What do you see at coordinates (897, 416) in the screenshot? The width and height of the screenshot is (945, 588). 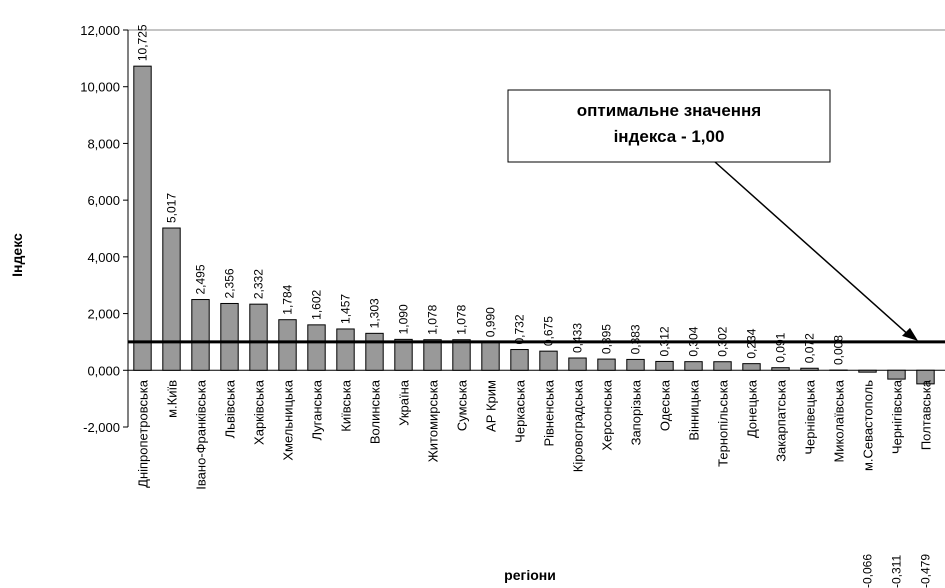 I see `x-tick-label: Чернігівська` at bounding box center [897, 416].